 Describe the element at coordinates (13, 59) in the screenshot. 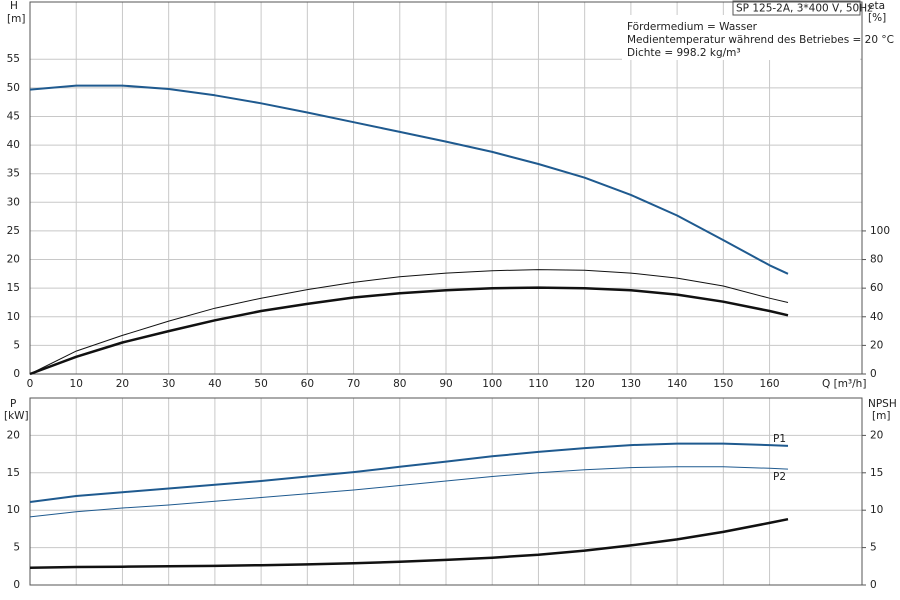

I see `y-tick-label: 55` at that location.